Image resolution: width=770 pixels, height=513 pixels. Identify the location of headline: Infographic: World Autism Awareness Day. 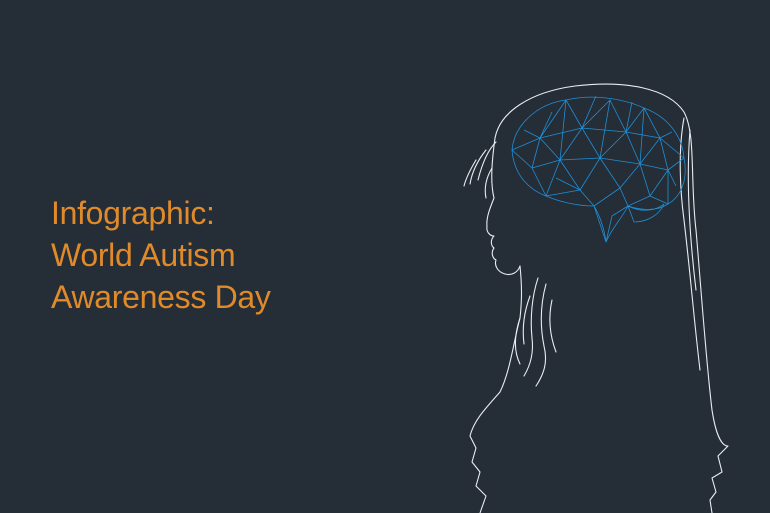
(161, 255).